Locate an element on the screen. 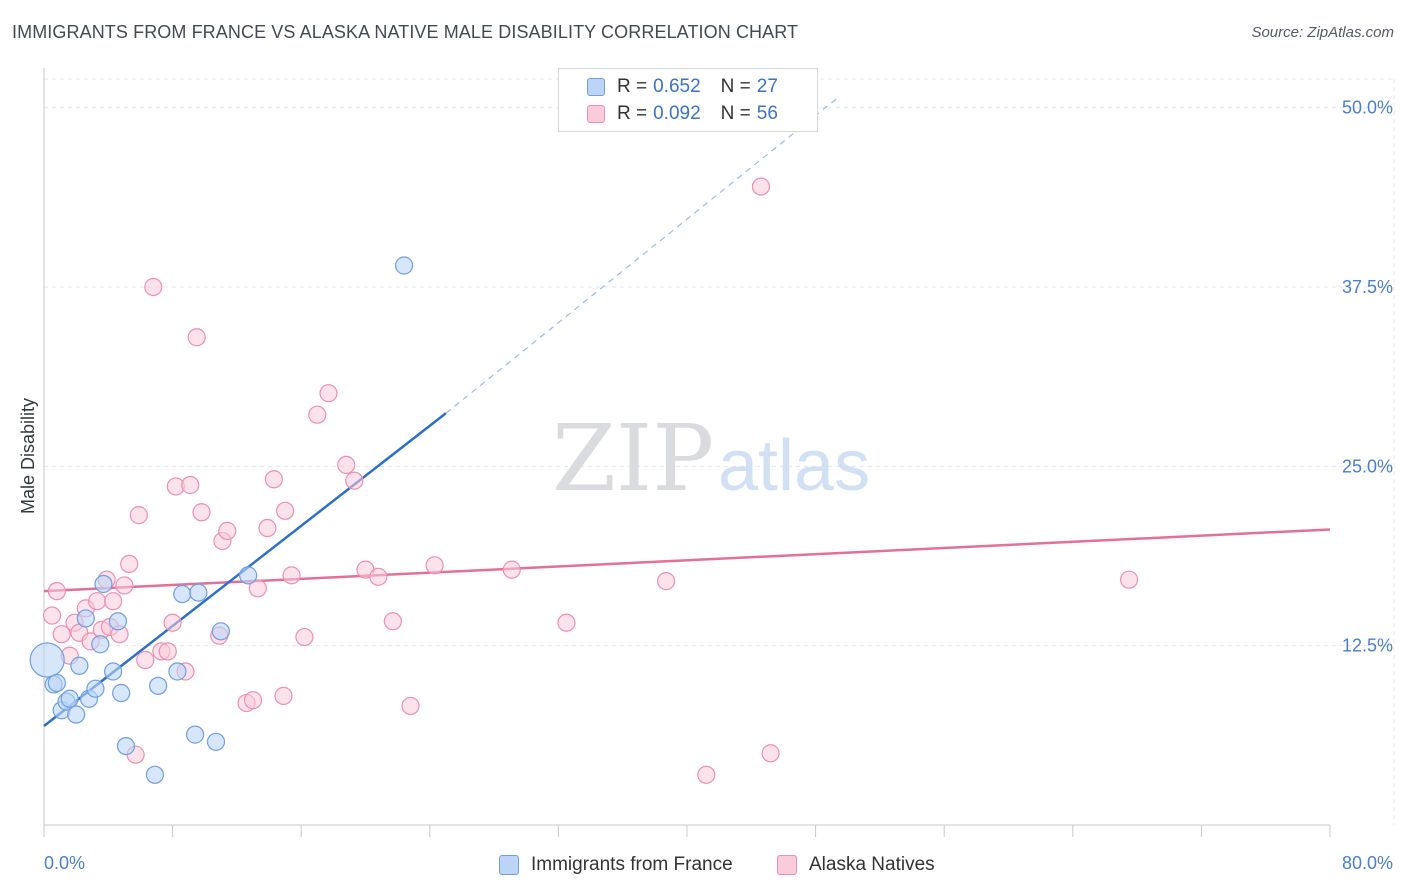  legend-row-alaska: R = 0.092 N = 56 is located at coordinates (682, 114).